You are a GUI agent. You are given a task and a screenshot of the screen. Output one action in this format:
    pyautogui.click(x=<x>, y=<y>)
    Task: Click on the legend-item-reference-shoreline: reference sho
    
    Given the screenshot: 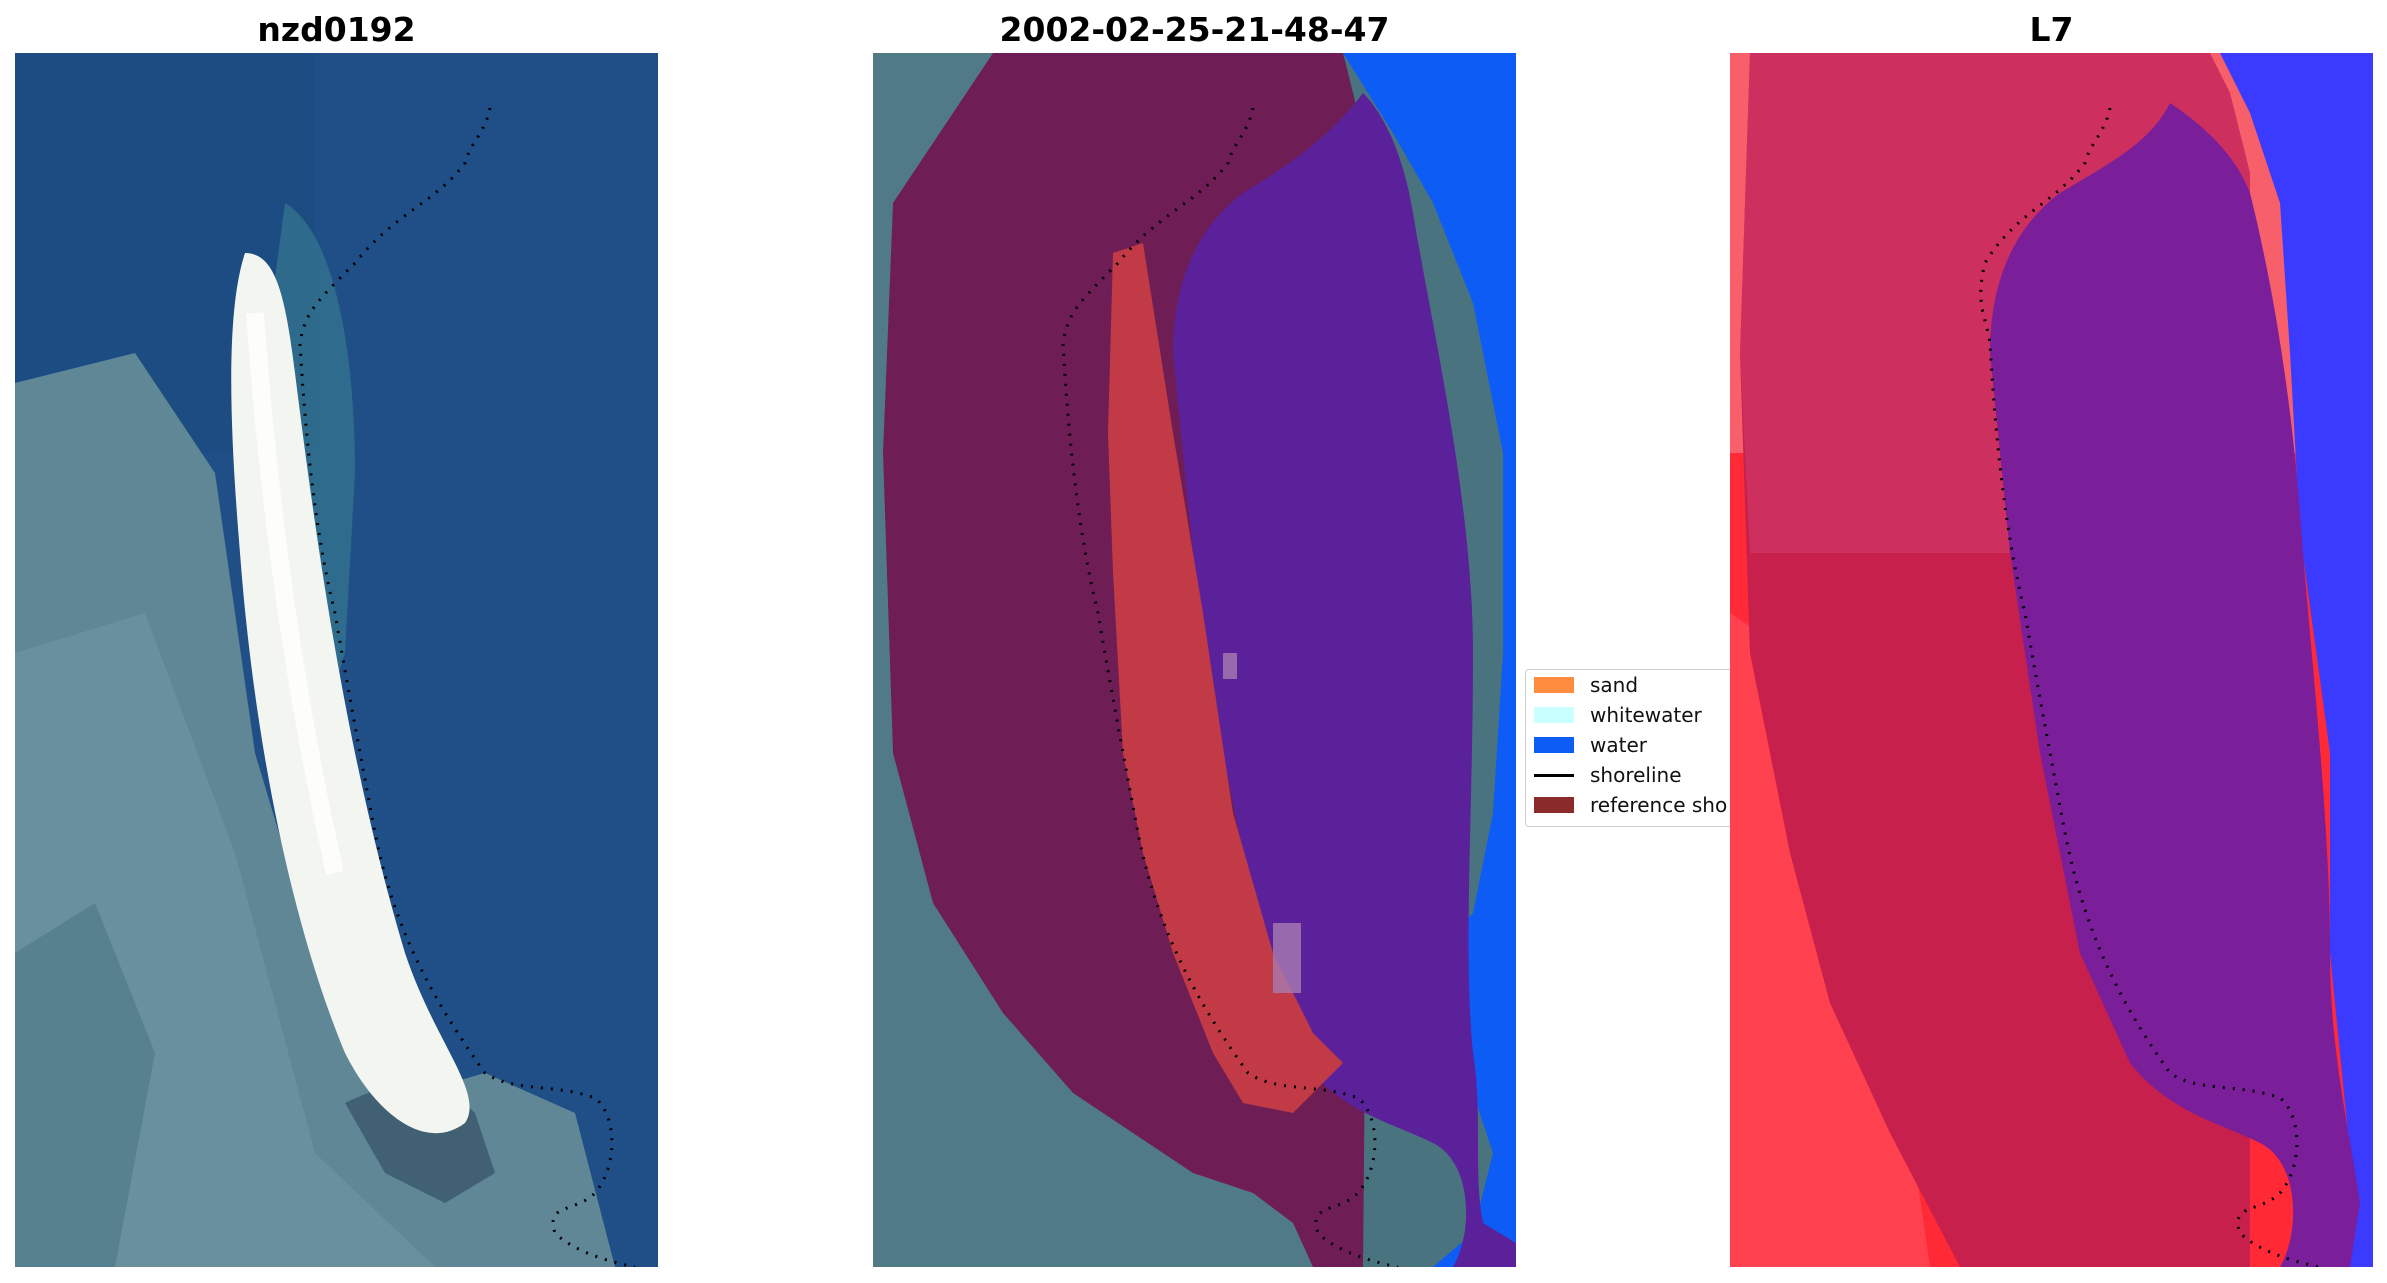 What is the action you would take?
    pyautogui.click(x=1630, y=805)
    